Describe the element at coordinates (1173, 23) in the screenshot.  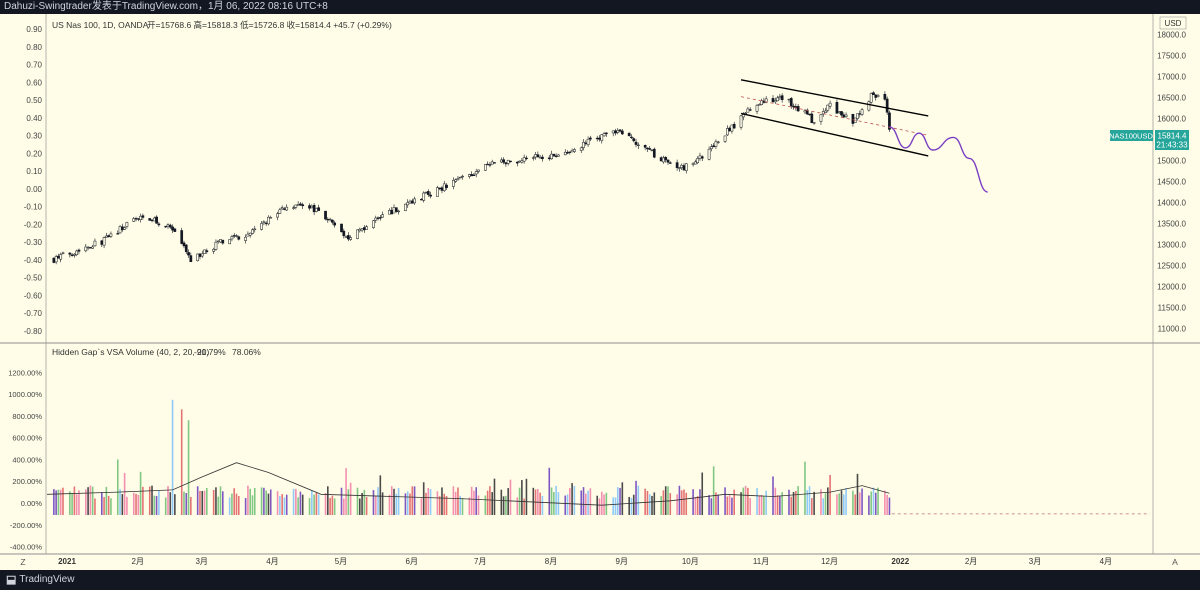
I see `currency-badge` at that location.